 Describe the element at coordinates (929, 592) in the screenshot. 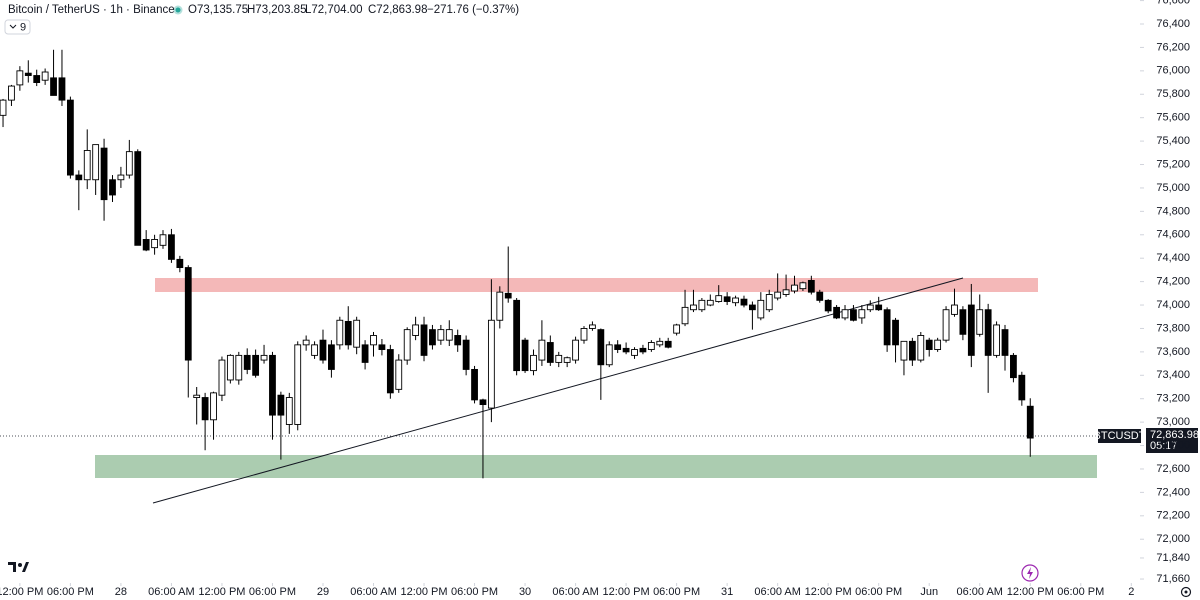

I see `x-tick-label: Jun` at that location.